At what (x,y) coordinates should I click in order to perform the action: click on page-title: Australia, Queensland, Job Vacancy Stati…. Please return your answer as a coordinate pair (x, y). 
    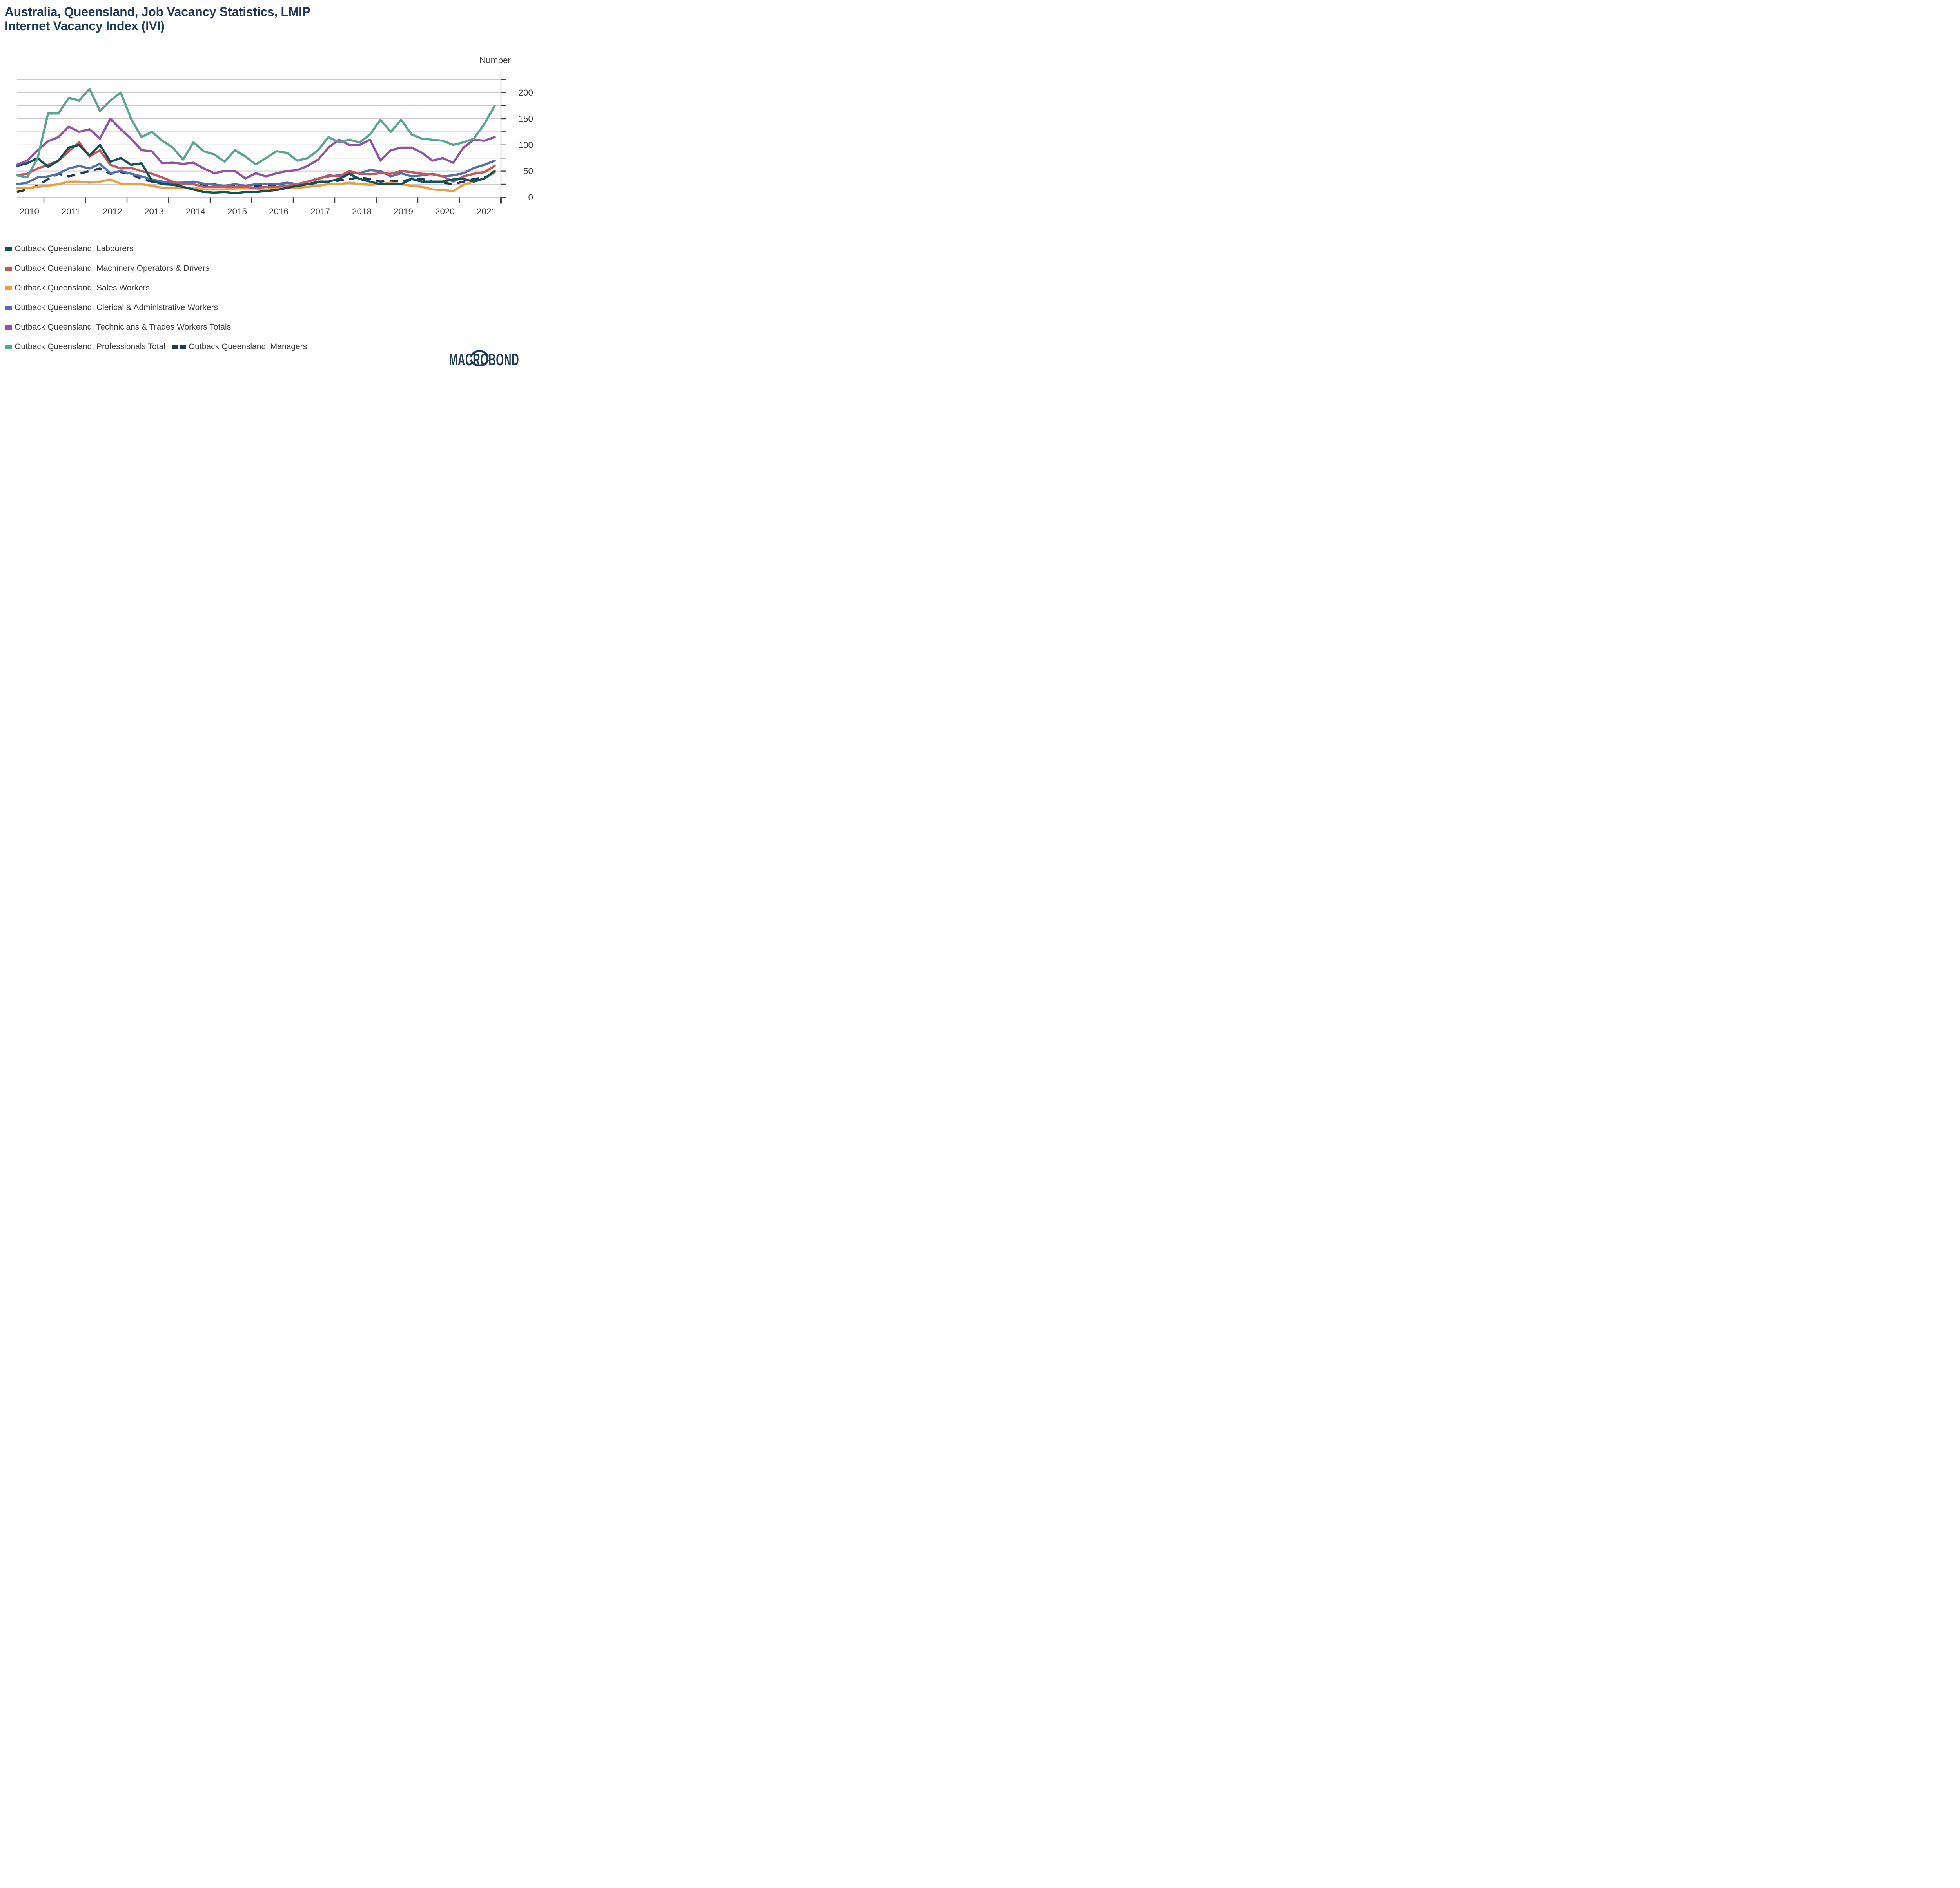
    Looking at the image, I should click on (203, 19).